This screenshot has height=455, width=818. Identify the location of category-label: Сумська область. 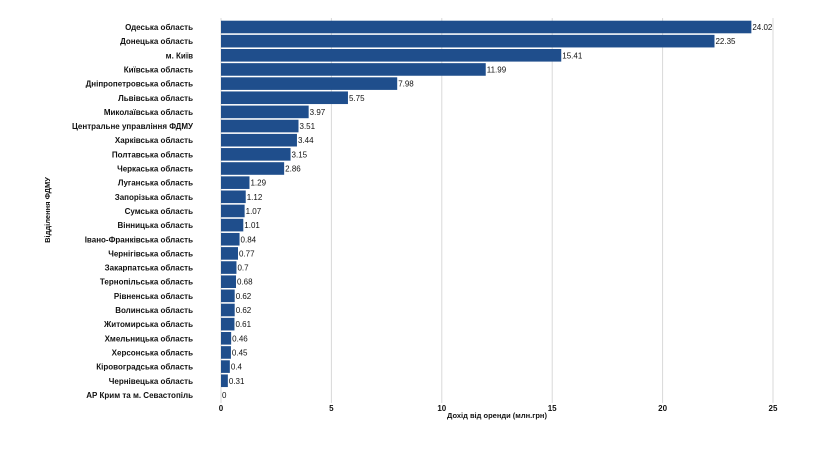
(159, 211).